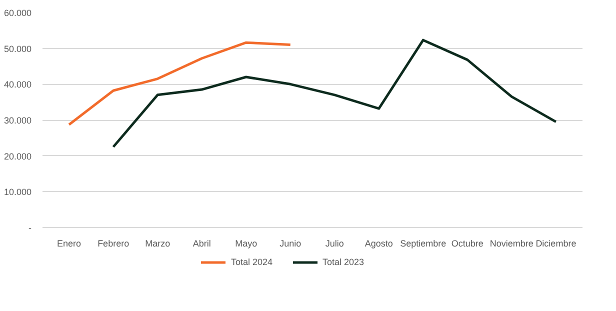  I want to click on y-tick-label: 10.000, so click(18, 192).